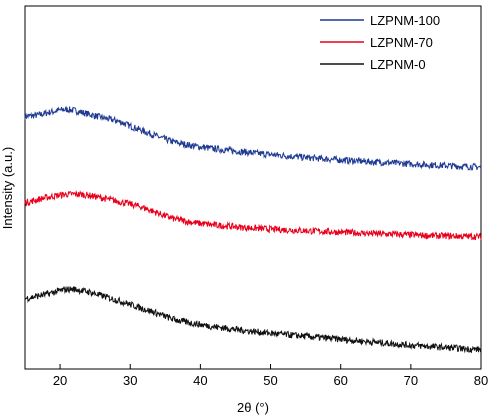  What do you see at coordinates (405, 20) in the screenshot?
I see `legend-label-1: LZPNM-100` at bounding box center [405, 20].